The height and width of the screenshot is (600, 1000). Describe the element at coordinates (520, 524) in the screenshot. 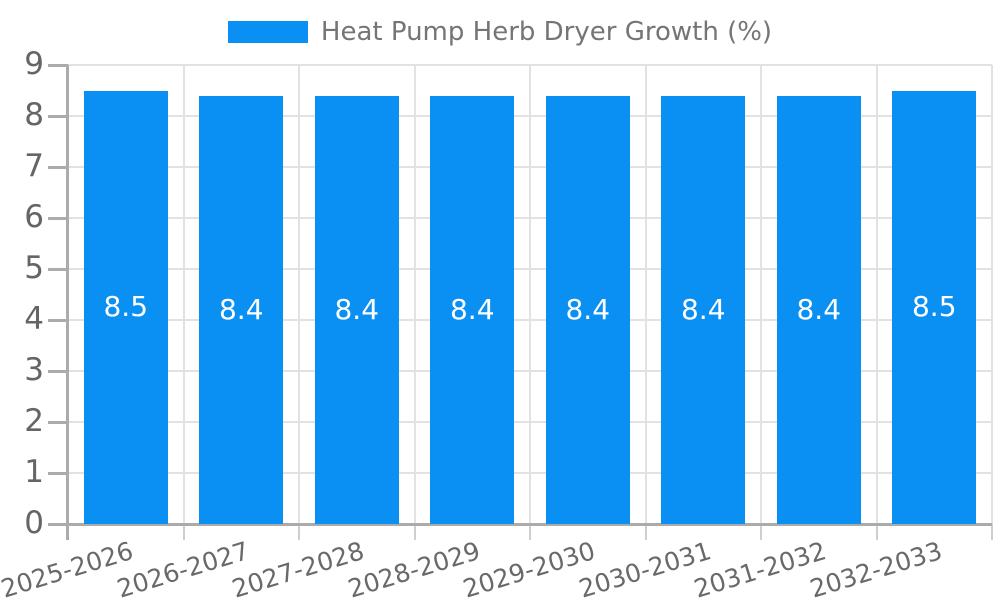

I see `x-axis-line` at that location.